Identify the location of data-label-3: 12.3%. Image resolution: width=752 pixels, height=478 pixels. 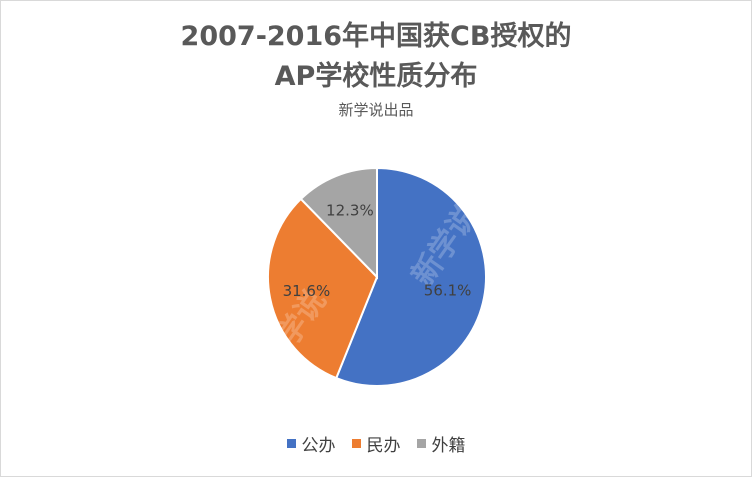
(350, 210).